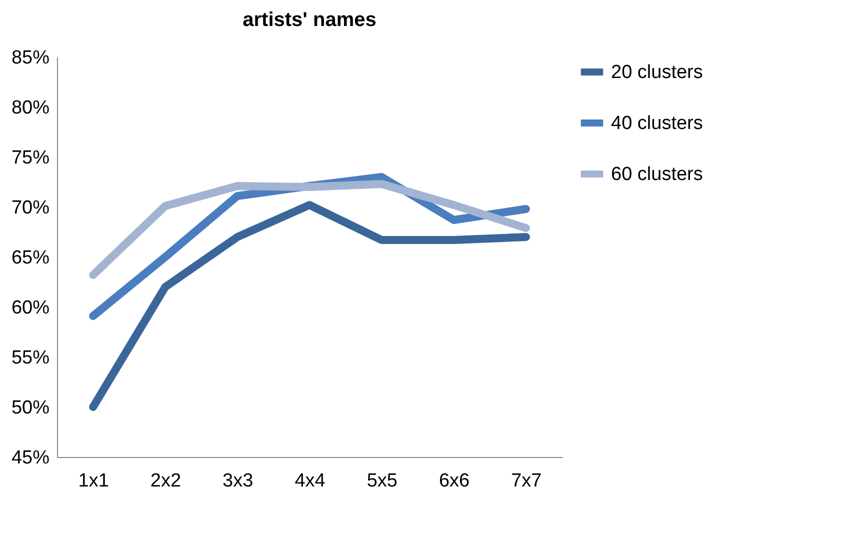  Describe the element at coordinates (30, 58) in the screenshot. I see `y-tick-label: 85%` at that location.